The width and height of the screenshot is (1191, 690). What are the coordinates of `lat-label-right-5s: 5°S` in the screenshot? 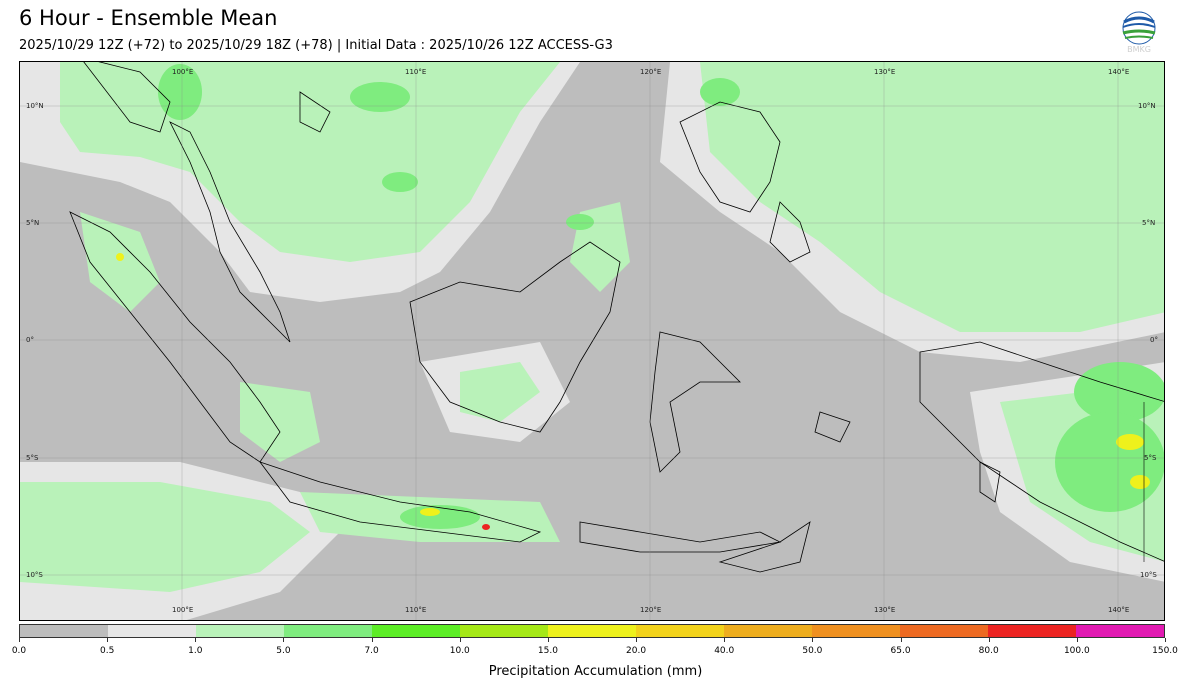 It's located at (1150, 458).